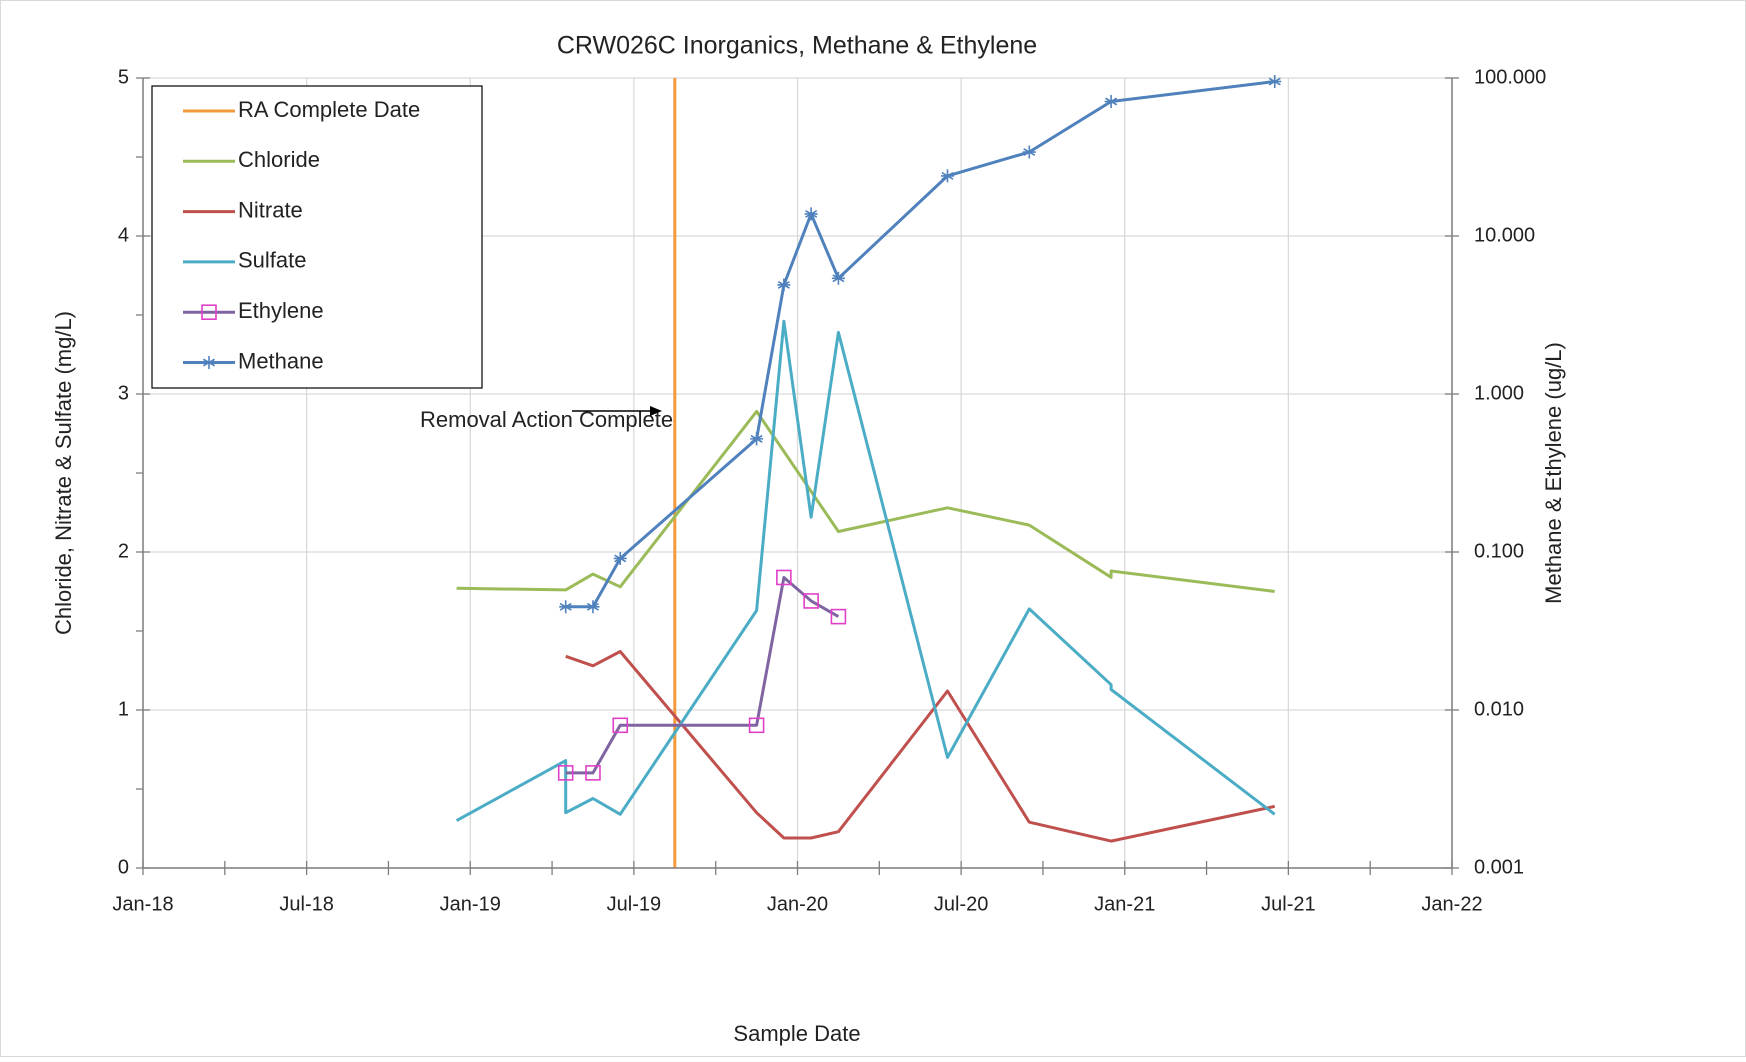  What do you see at coordinates (270, 209) in the screenshot?
I see `legend-label: Nitrate` at bounding box center [270, 209].